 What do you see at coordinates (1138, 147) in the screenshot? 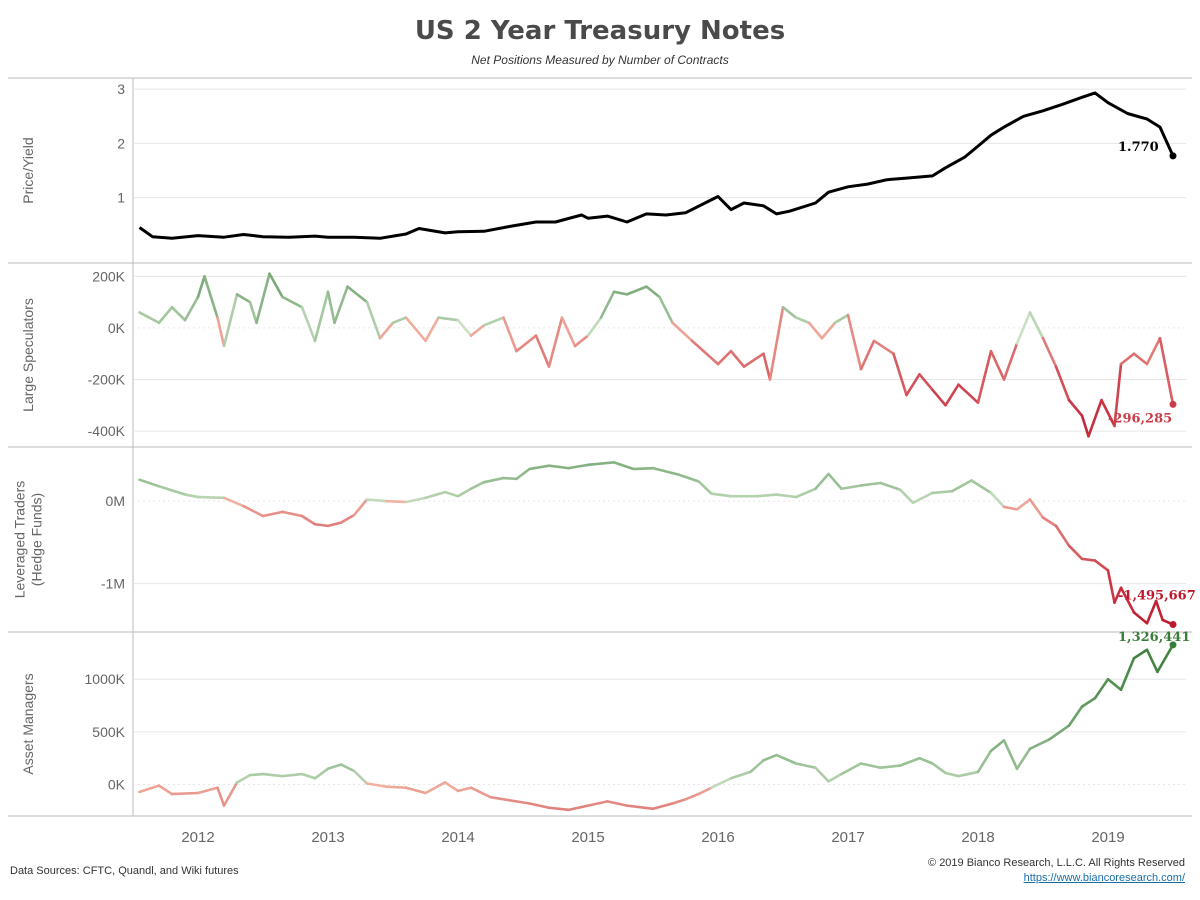
I see `end-value-label: 1.770` at bounding box center [1138, 147].